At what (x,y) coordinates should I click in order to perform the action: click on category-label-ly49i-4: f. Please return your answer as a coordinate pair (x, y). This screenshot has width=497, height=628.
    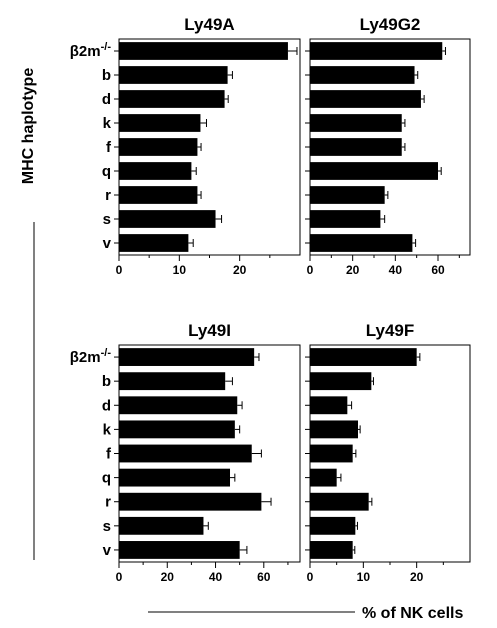
    Looking at the image, I should click on (109, 454).